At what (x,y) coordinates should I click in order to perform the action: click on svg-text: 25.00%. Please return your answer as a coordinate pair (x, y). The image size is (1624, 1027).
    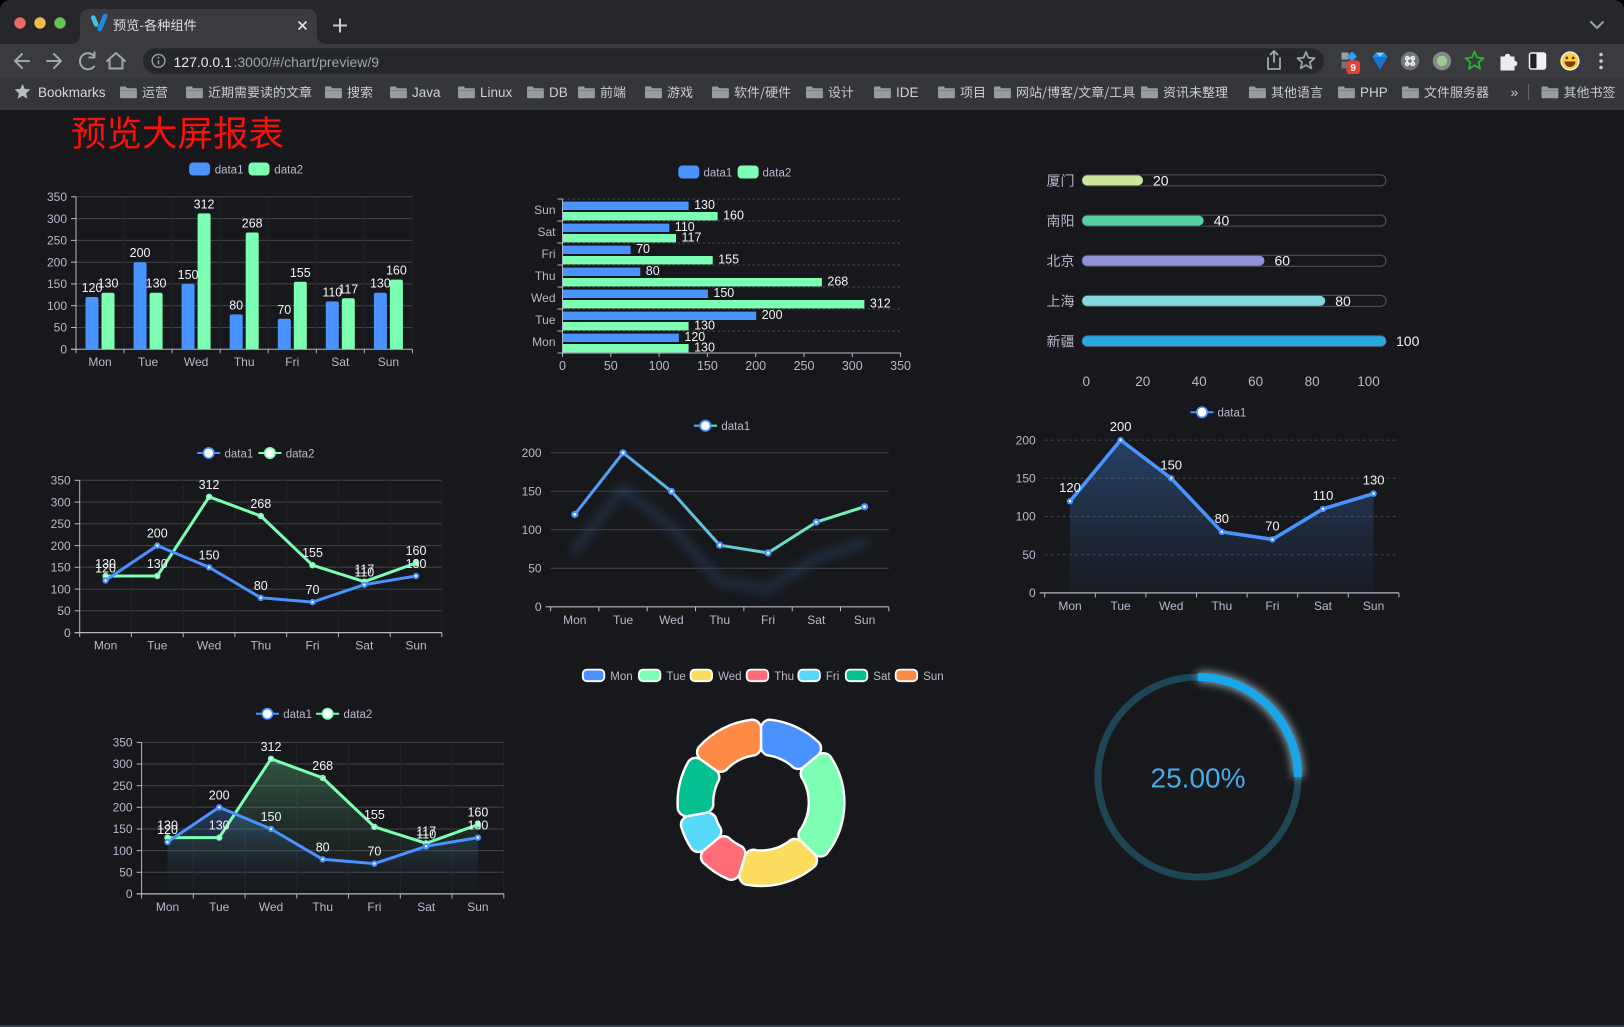
    Looking at the image, I should click on (1198, 778).